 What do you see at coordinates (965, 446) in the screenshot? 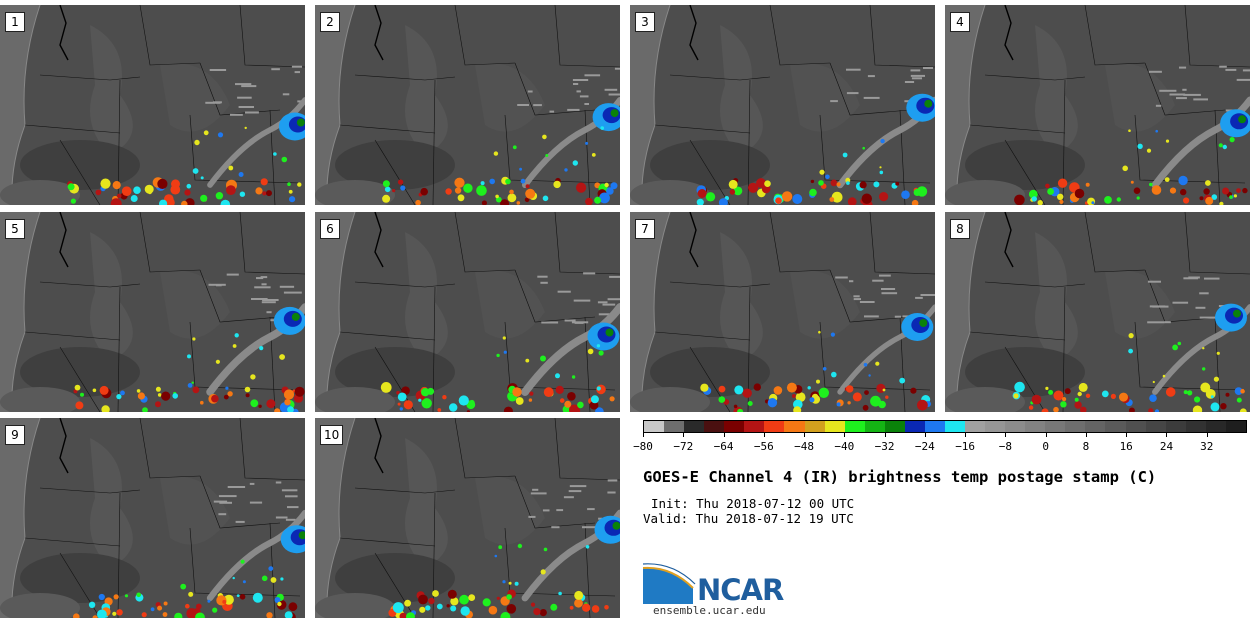
I see `colorbar-tick-label: −16` at bounding box center [965, 446].